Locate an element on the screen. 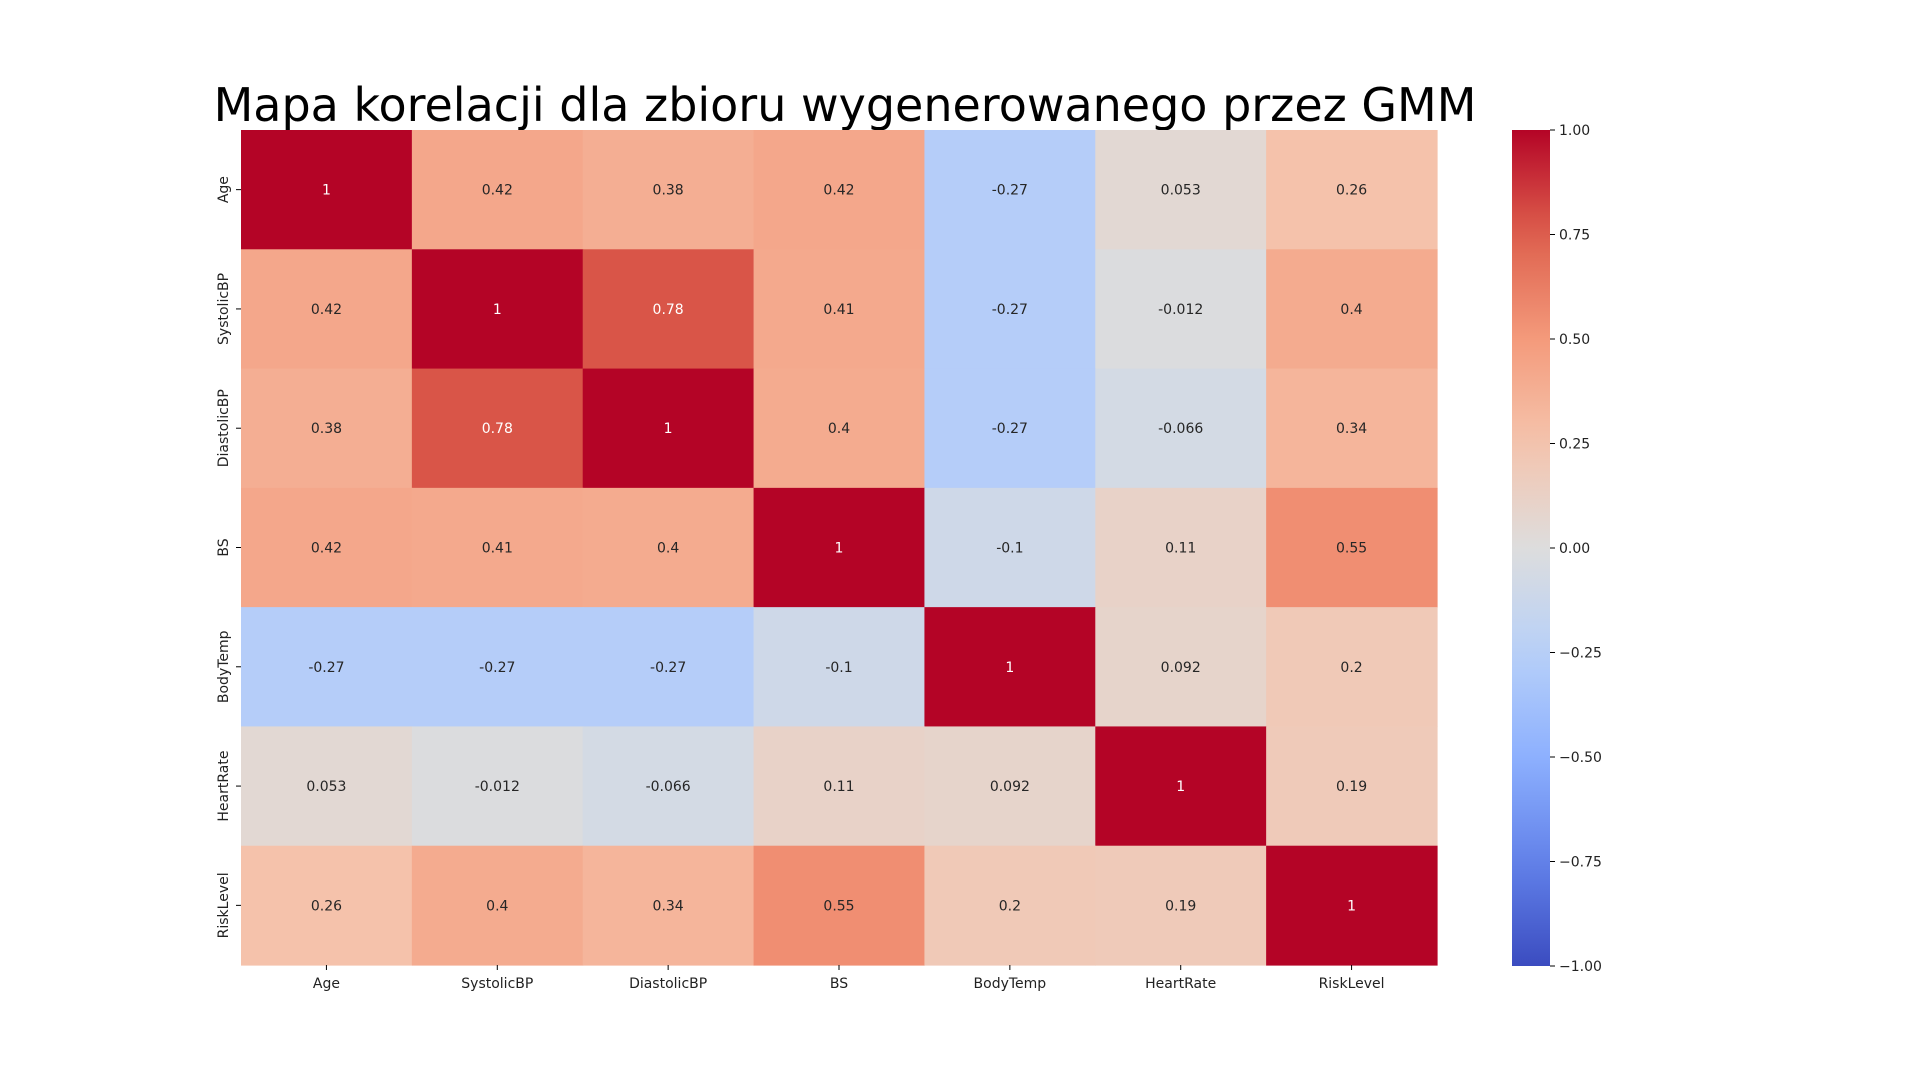  colorbar-tick-label: 0.25 is located at coordinates (1574, 445).